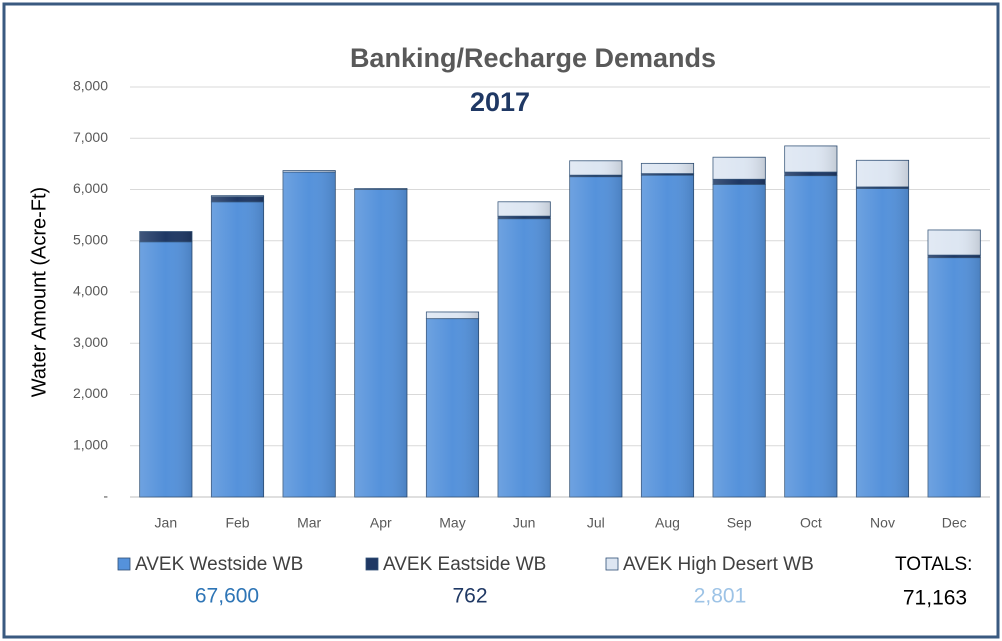  I want to click on chart-title: Banking/Recharge Demands, so click(533, 58).